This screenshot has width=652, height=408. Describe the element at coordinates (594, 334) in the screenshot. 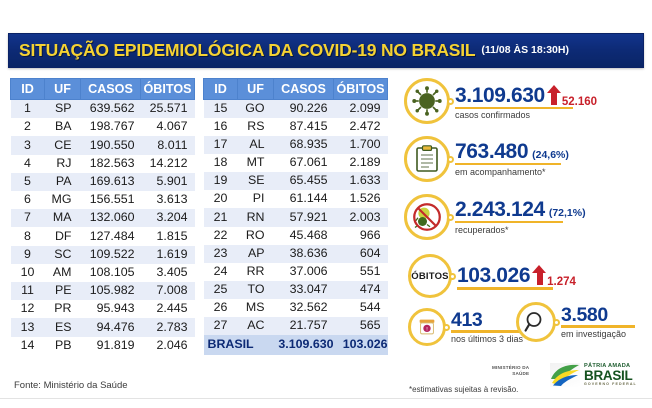

I see `investigation-caption: em investigação` at that location.